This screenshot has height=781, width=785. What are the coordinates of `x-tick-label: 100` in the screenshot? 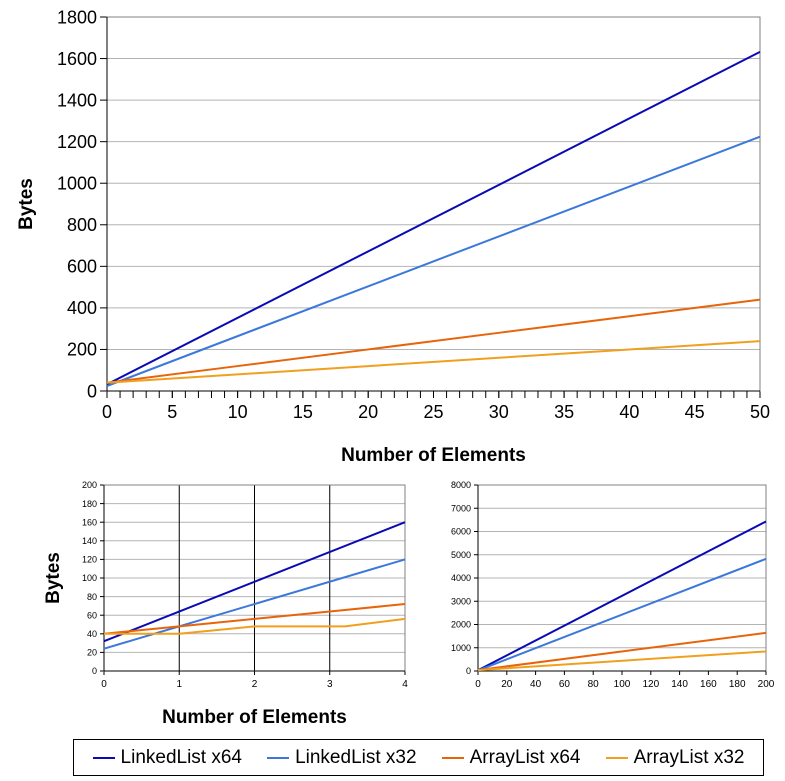 It's located at (622, 684).